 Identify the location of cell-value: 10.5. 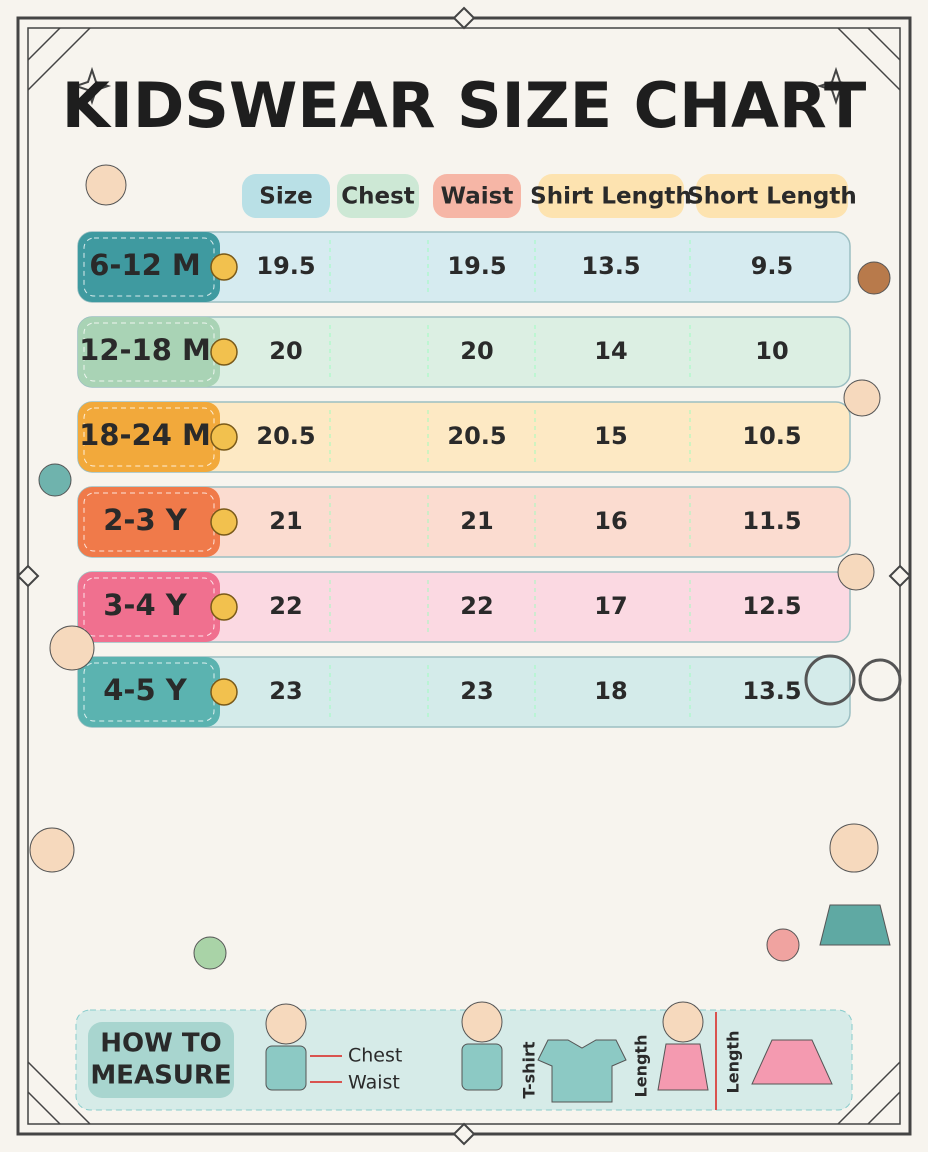
(771, 436).